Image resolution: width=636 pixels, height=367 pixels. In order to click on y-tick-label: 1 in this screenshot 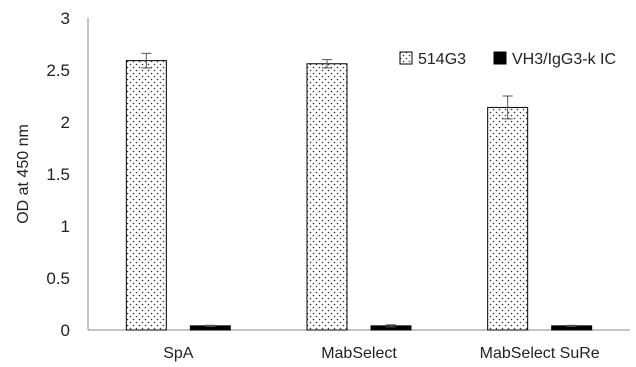, I will do `click(65, 226)`.